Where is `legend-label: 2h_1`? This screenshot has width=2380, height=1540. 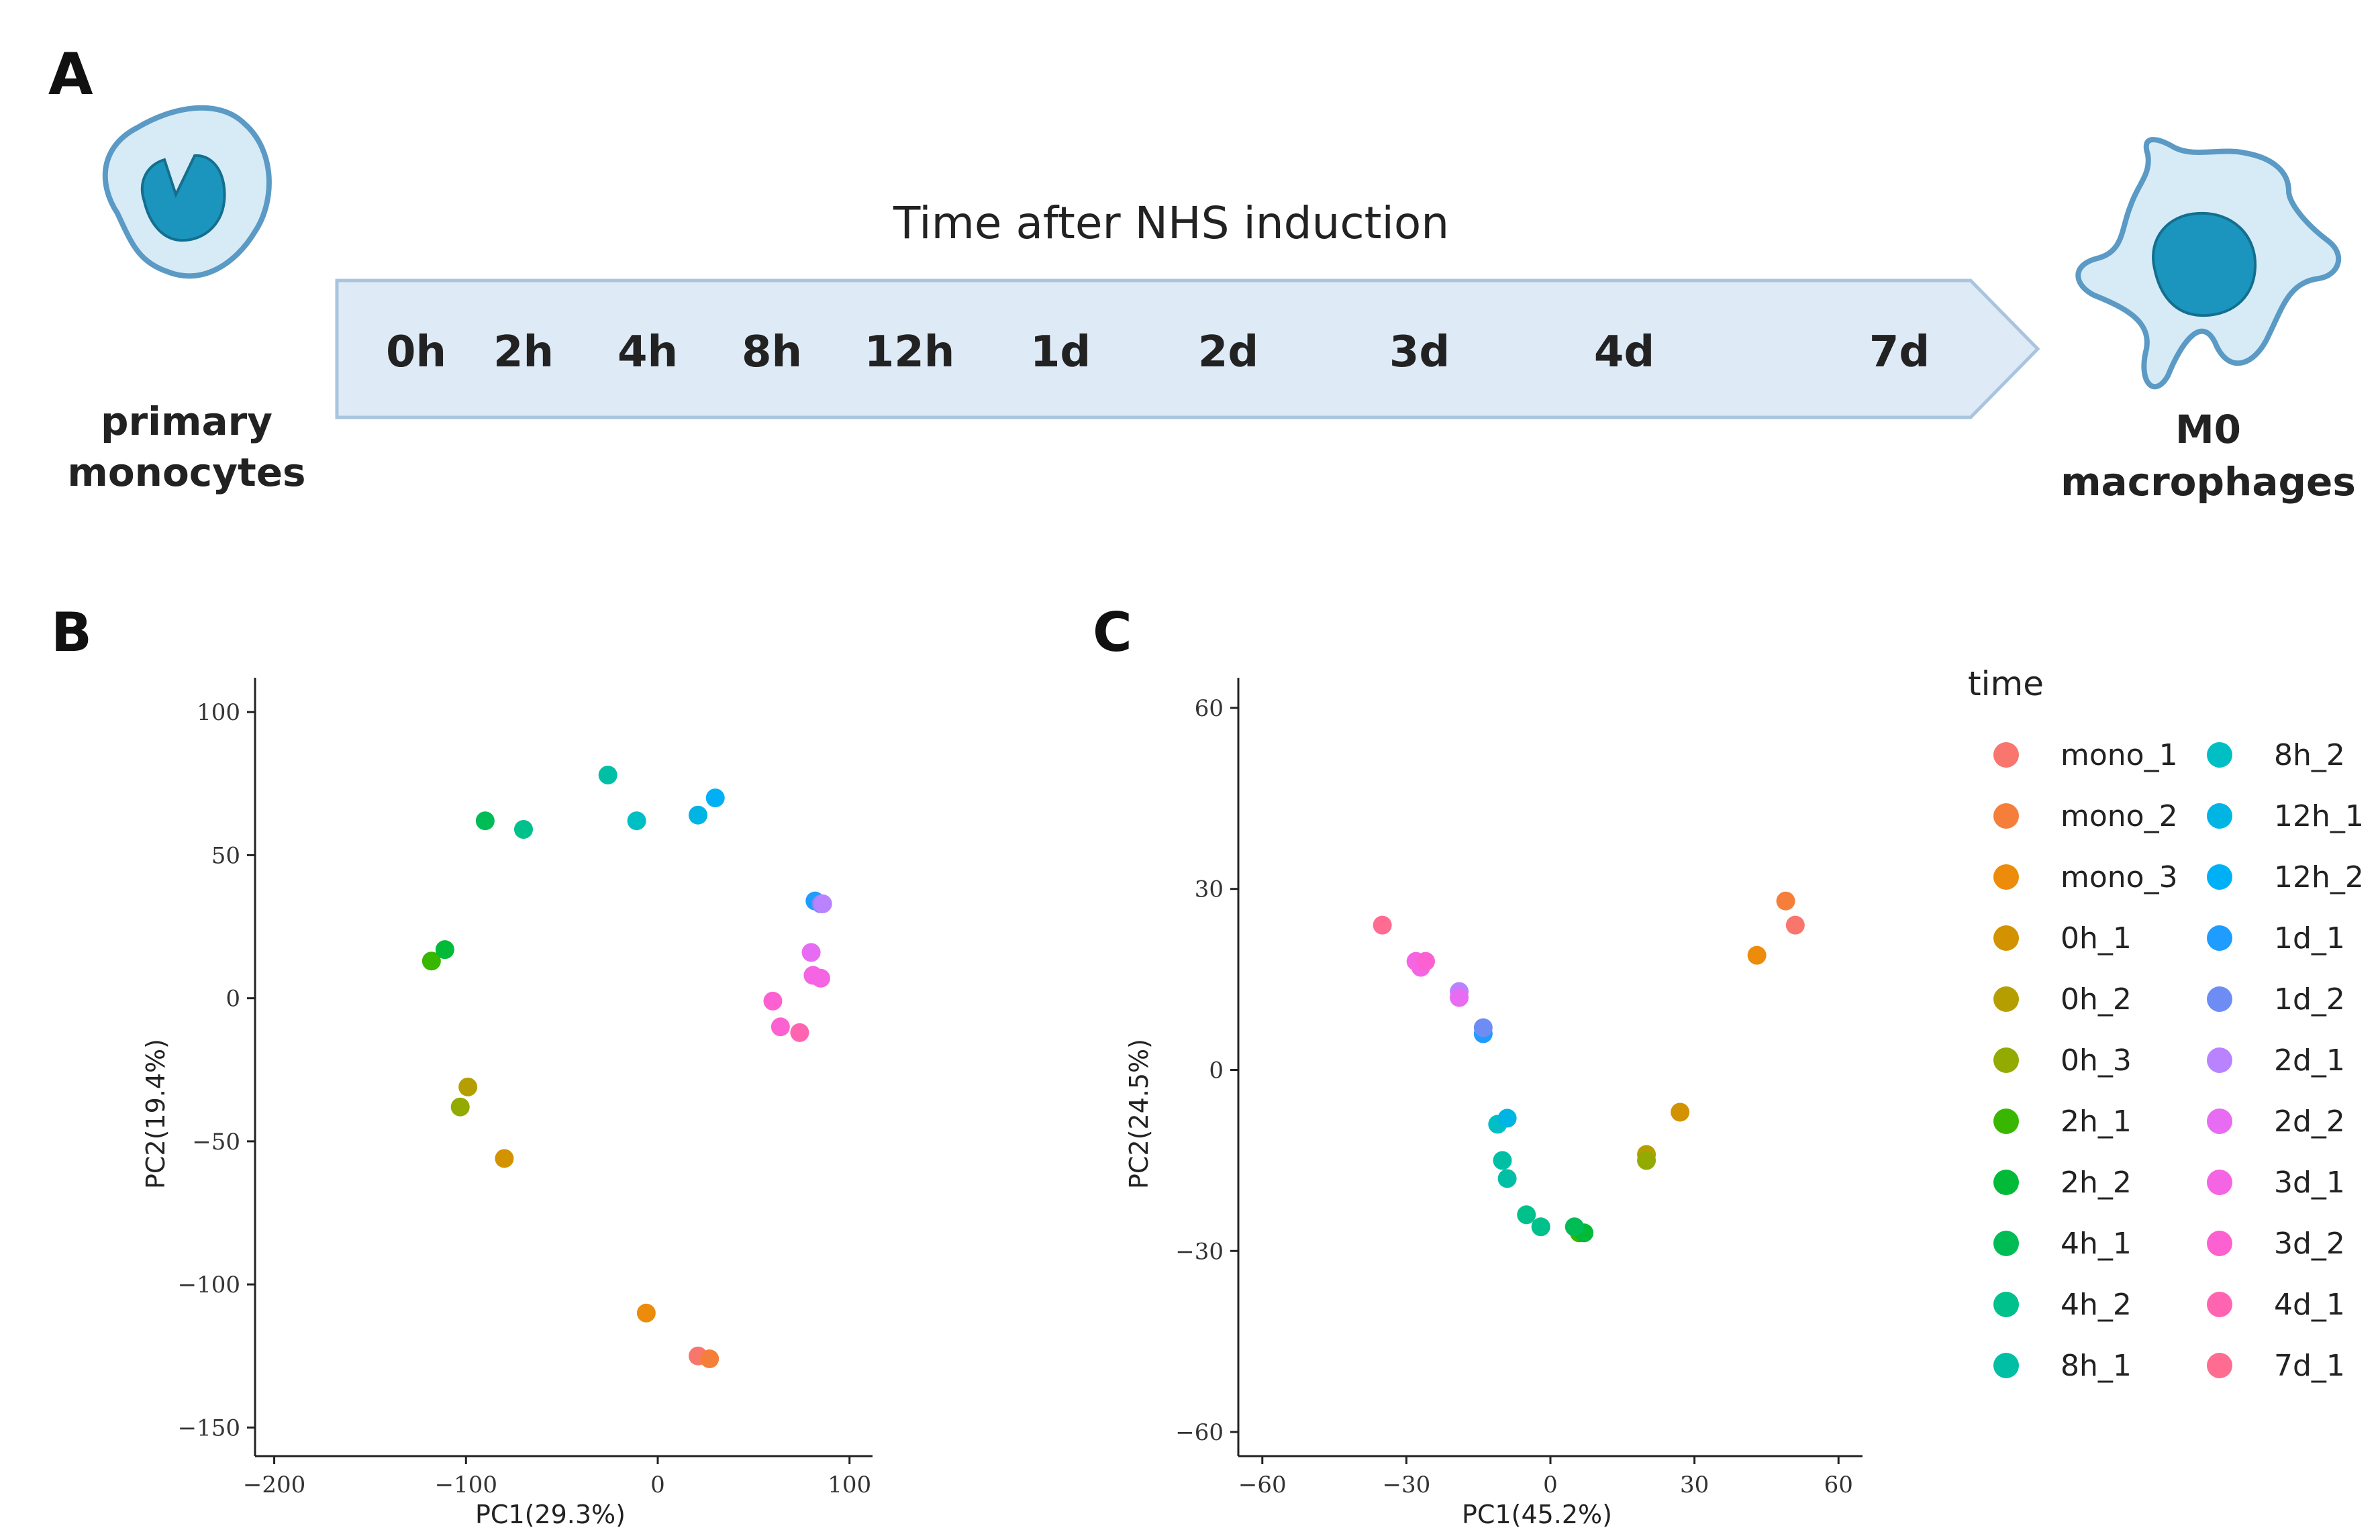 legend-label: 2h_1 is located at coordinates (2096, 1121).